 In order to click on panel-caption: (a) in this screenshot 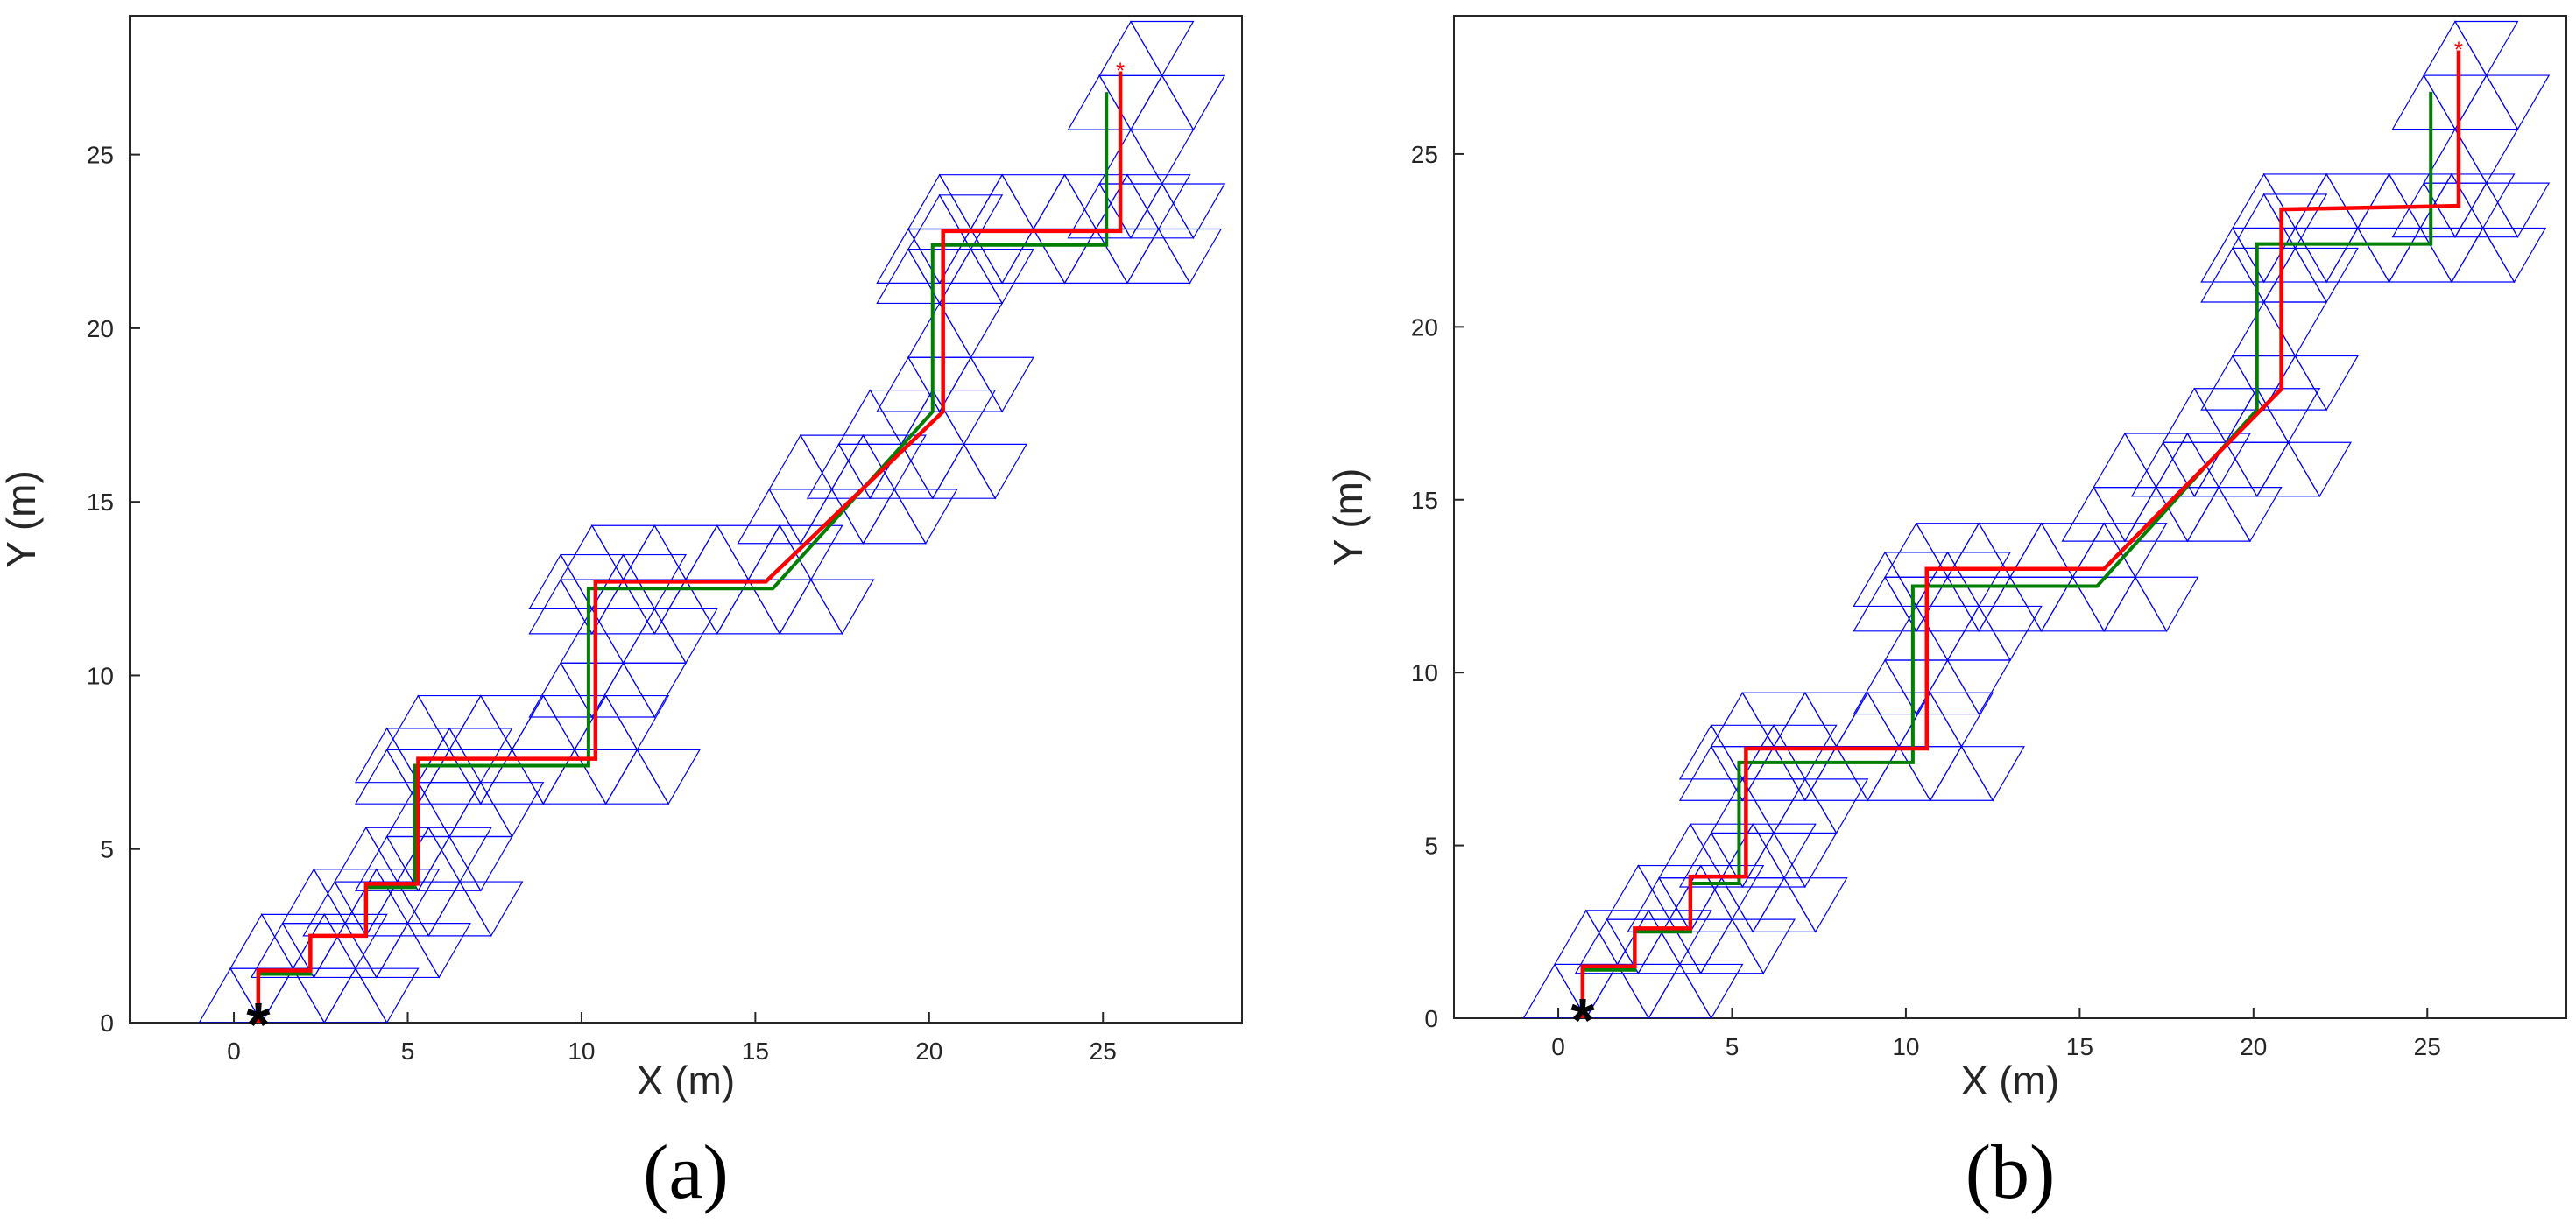, I will do `click(686, 1172)`.